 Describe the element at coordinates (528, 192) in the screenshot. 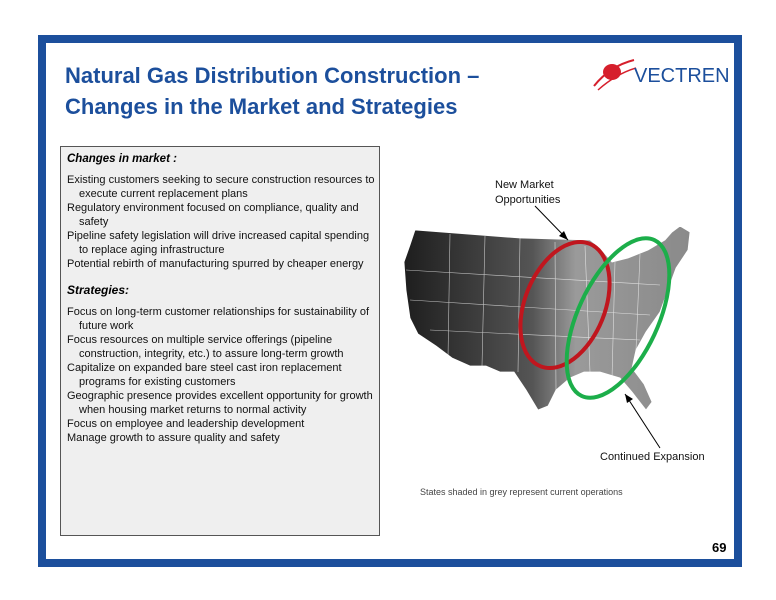

I see `map-label: New Market Opportunities` at that location.